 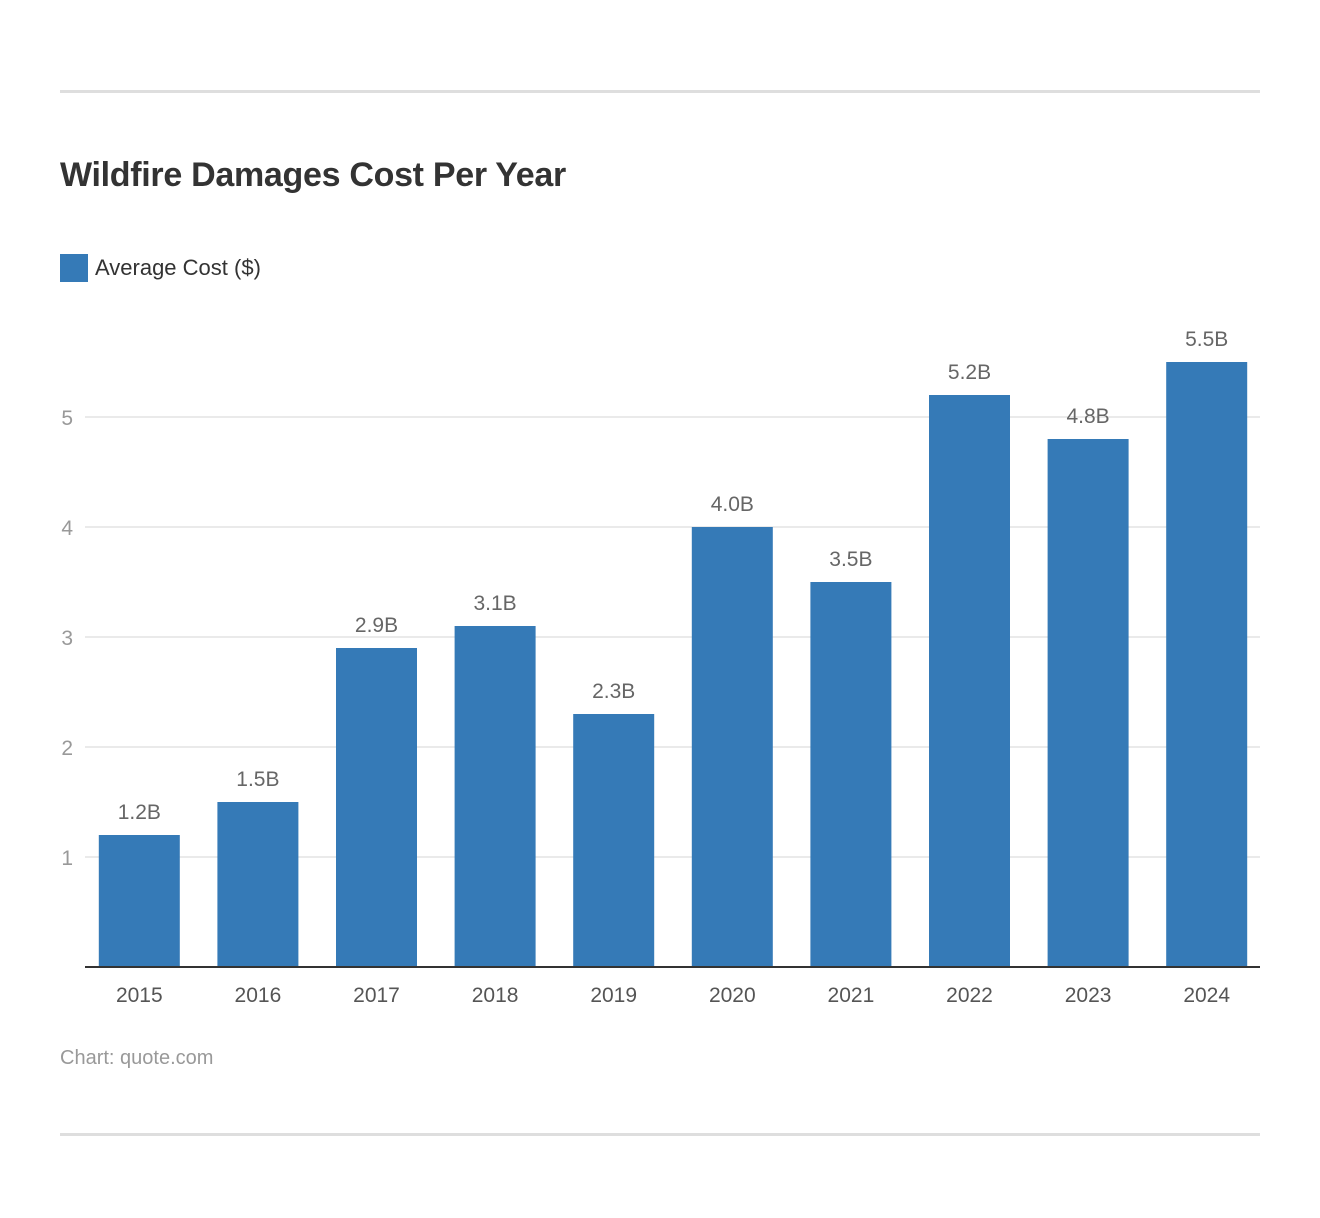 I want to click on y-tick-label: 3, so click(x=67, y=638).